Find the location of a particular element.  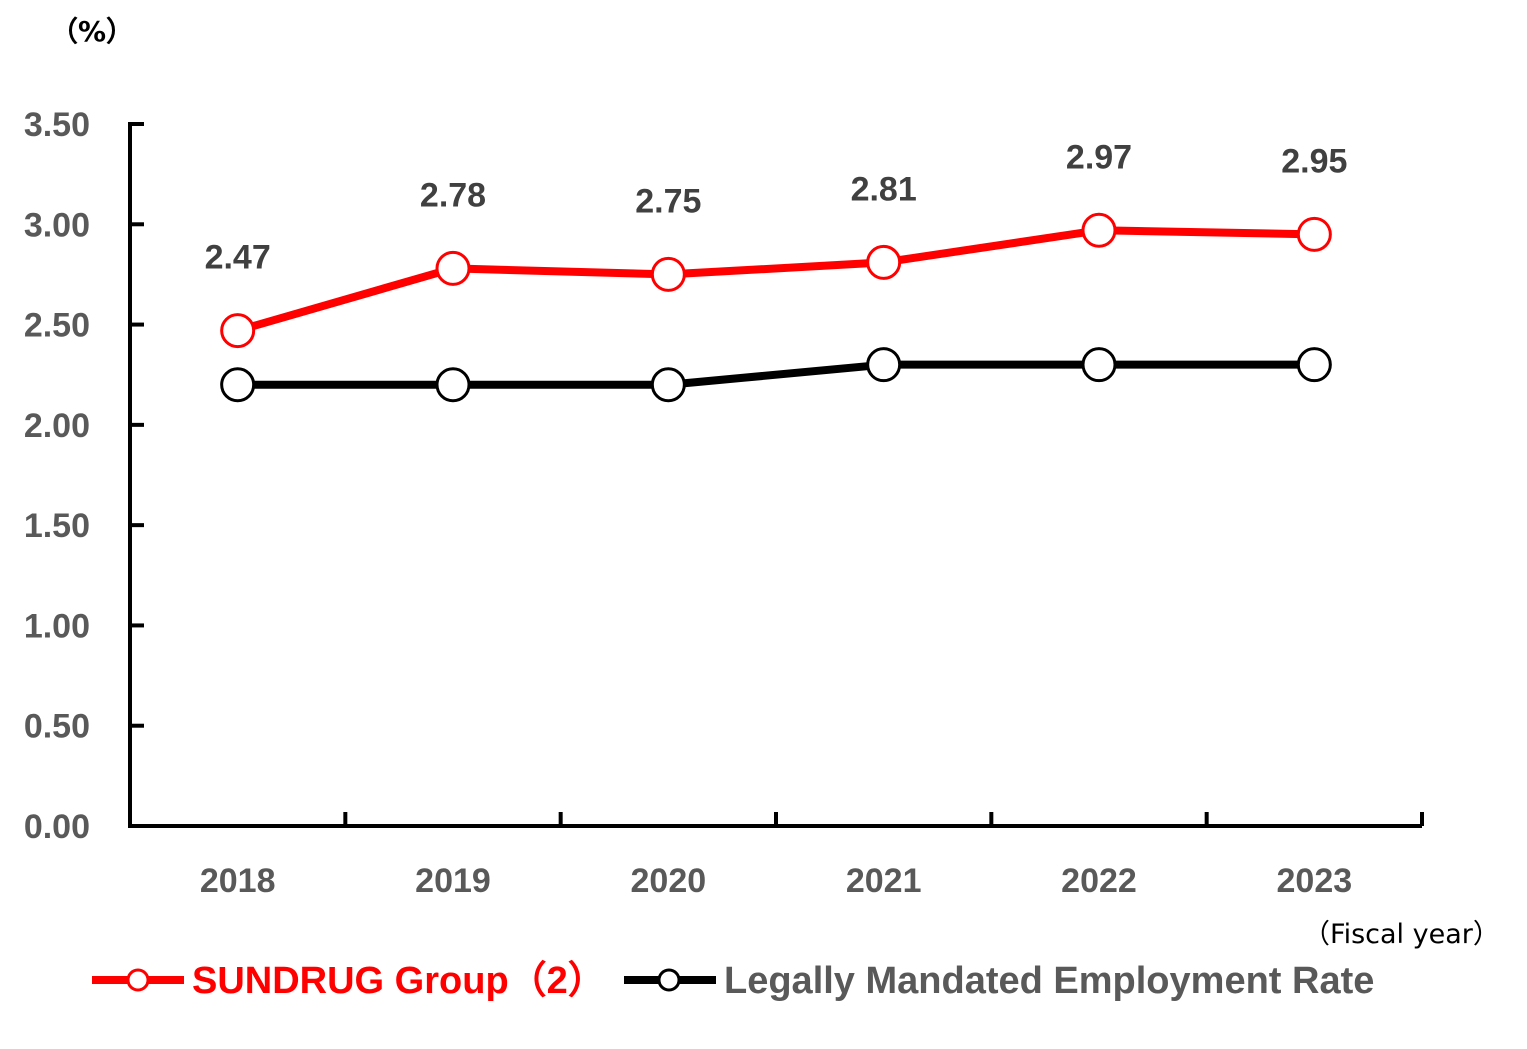

legal-rate-series-line is located at coordinates (776, 374).